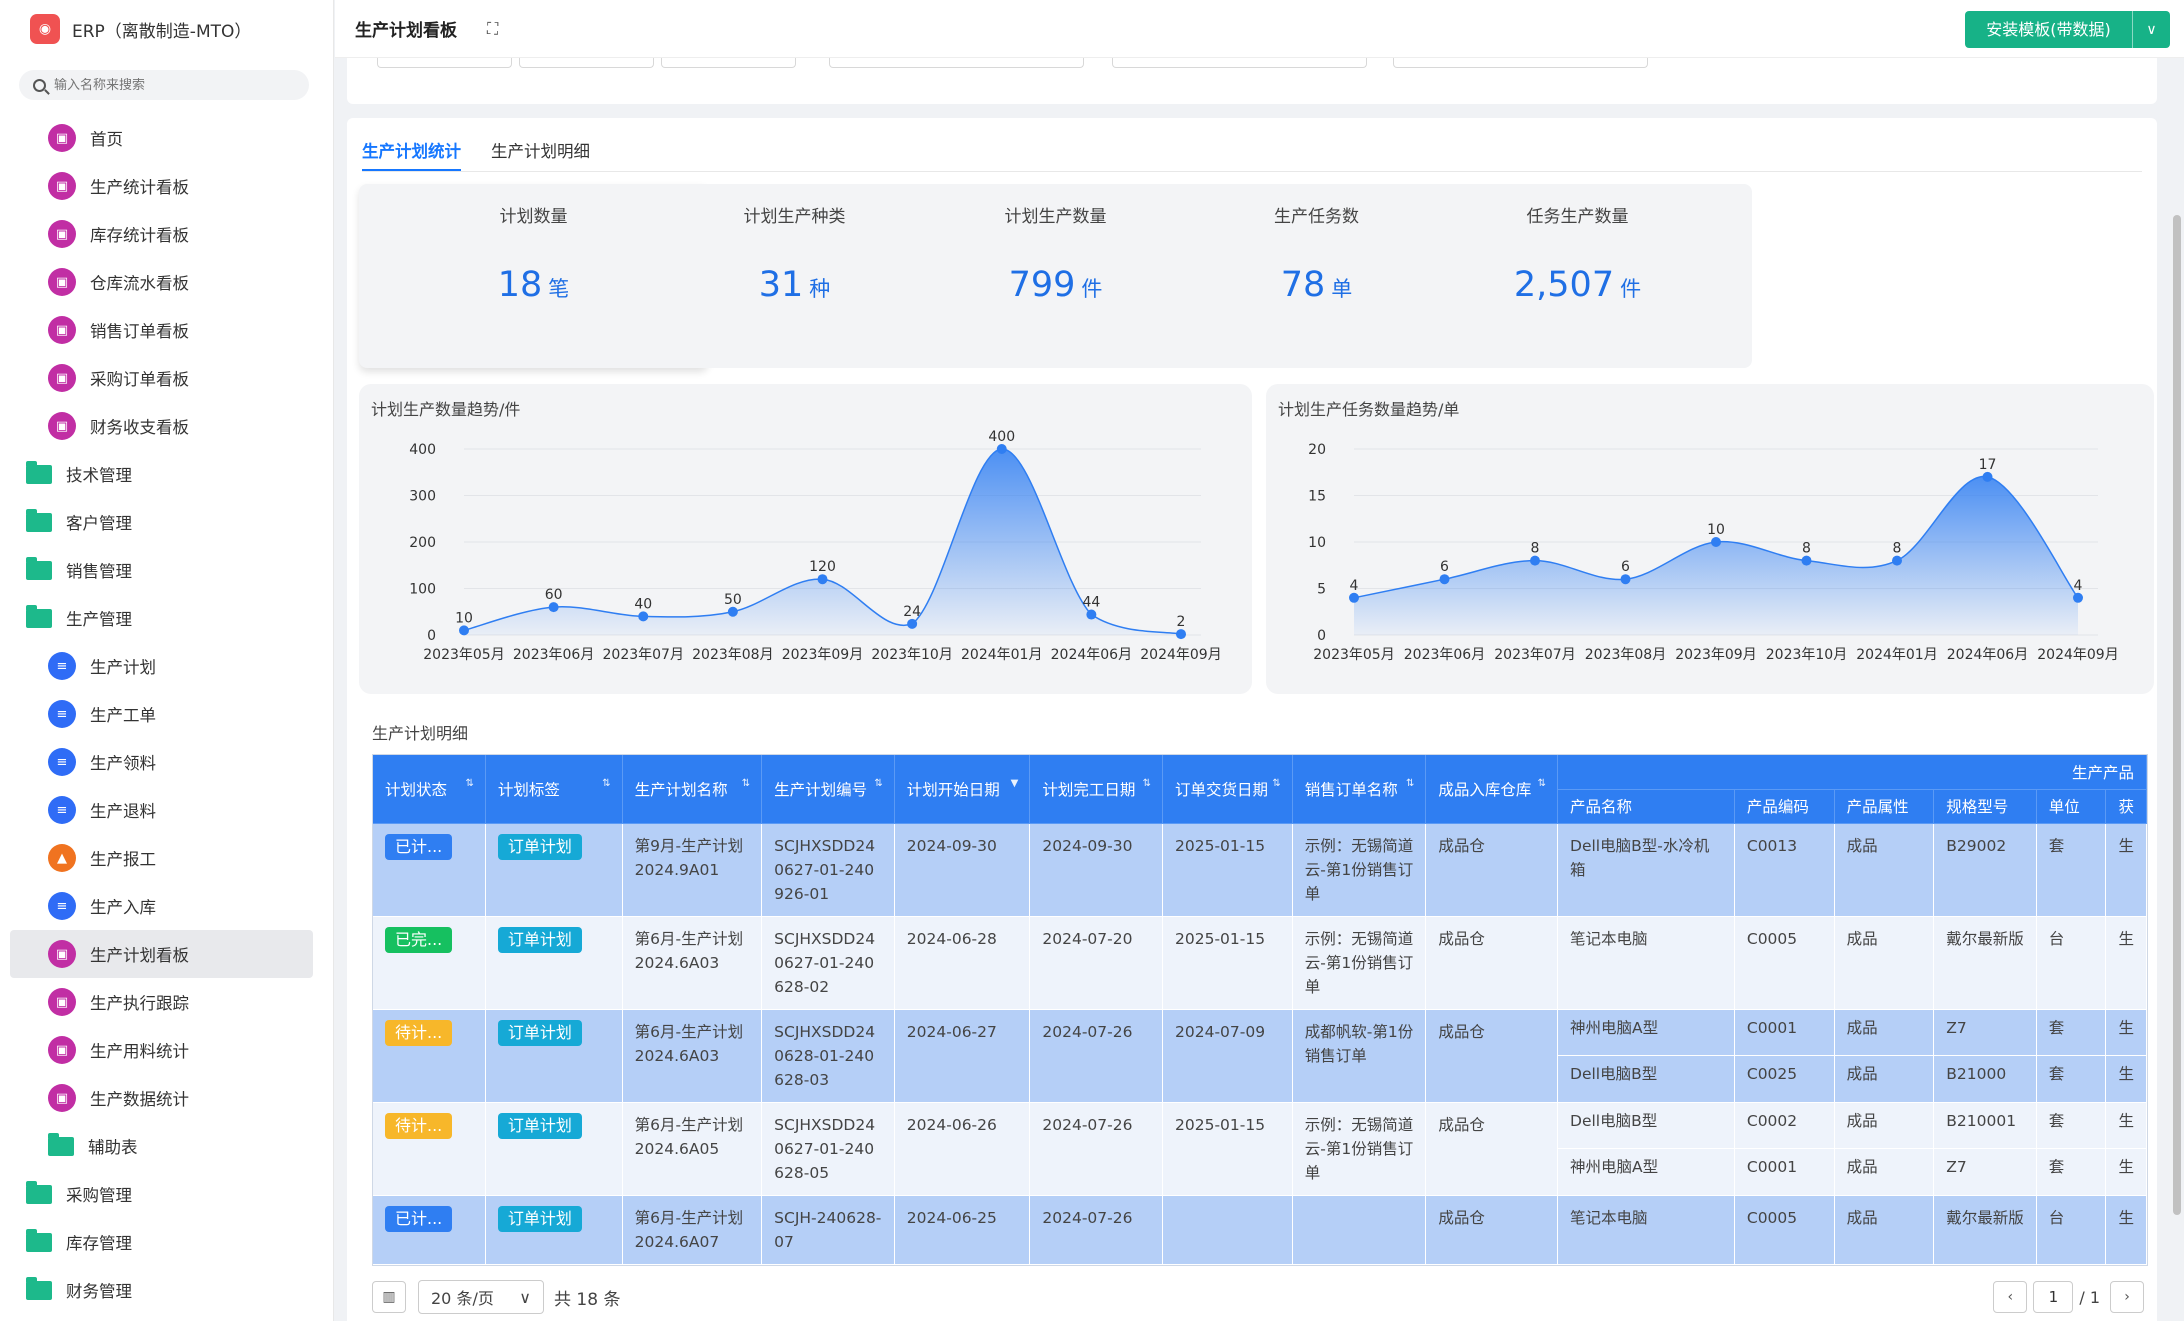 The height and width of the screenshot is (1321, 2184). Describe the element at coordinates (166, 666) in the screenshot. I see `sidebar-item: ≡ 生产计划` at that location.